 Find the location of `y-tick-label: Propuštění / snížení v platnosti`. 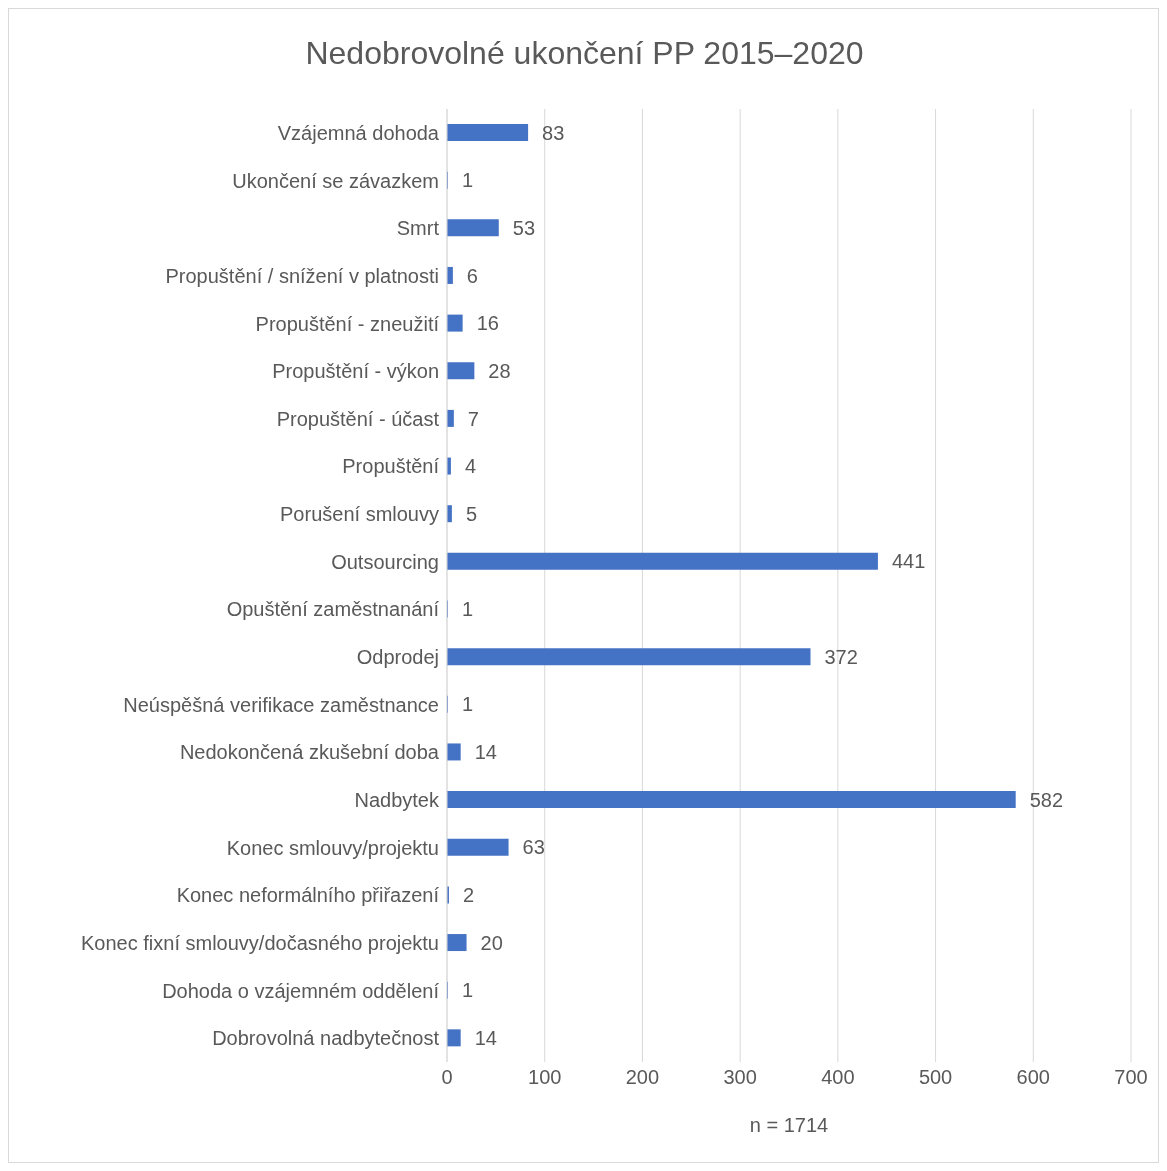

y-tick-label: Propuštění / snížení v platnosti is located at coordinates (302, 275).